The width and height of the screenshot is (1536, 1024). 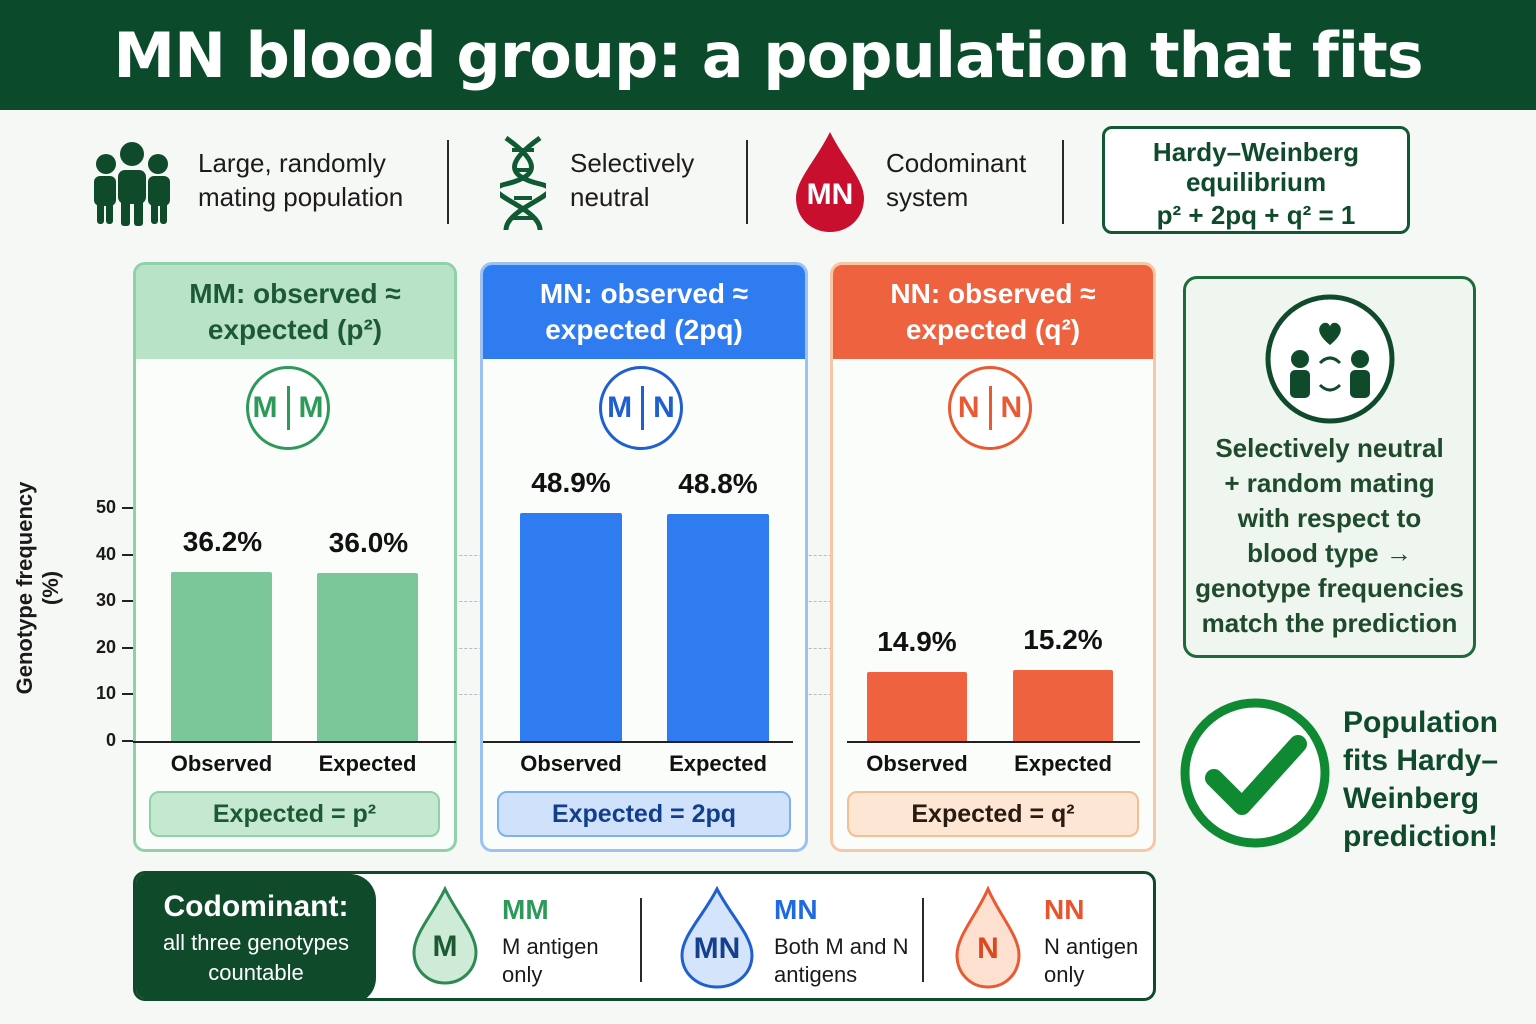 What do you see at coordinates (1256, 215) in the screenshot?
I see `hw-equation: p² + 2pq + q² = 1` at bounding box center [1256, 215].